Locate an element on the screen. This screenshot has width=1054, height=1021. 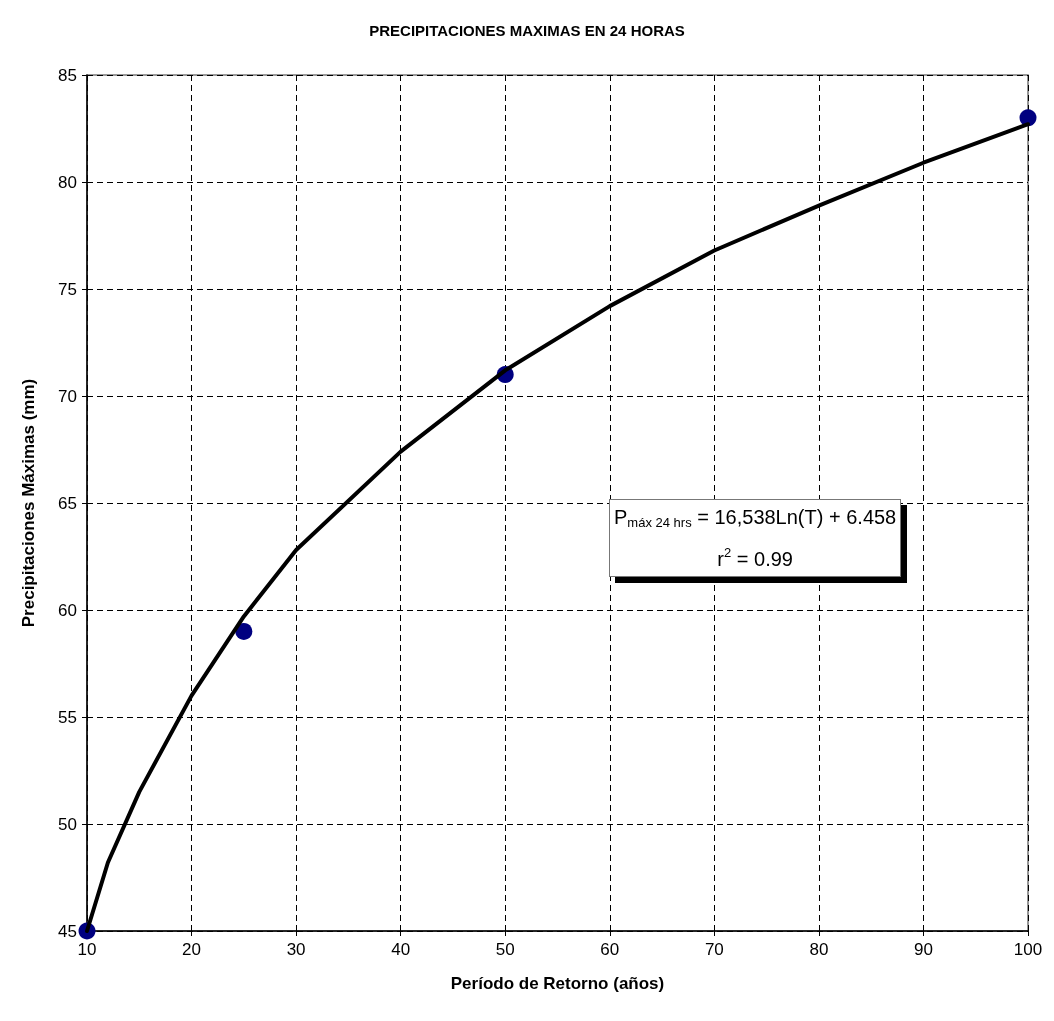
y-tick-label: 45 is located at coordinates (67, 931).